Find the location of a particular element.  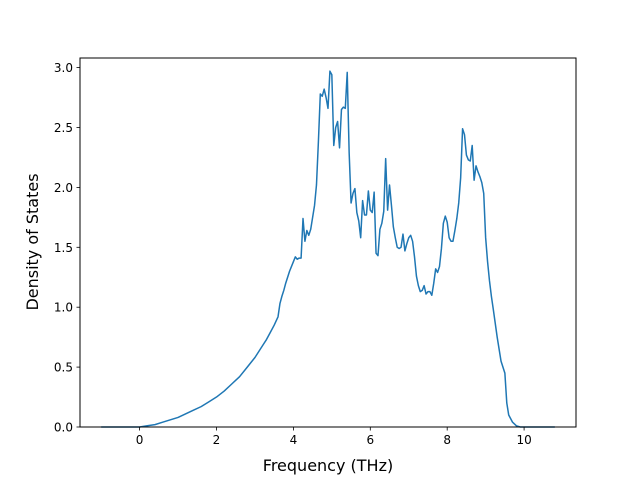

y-tick-label: 0.5 is located at coordinates (63, 368).